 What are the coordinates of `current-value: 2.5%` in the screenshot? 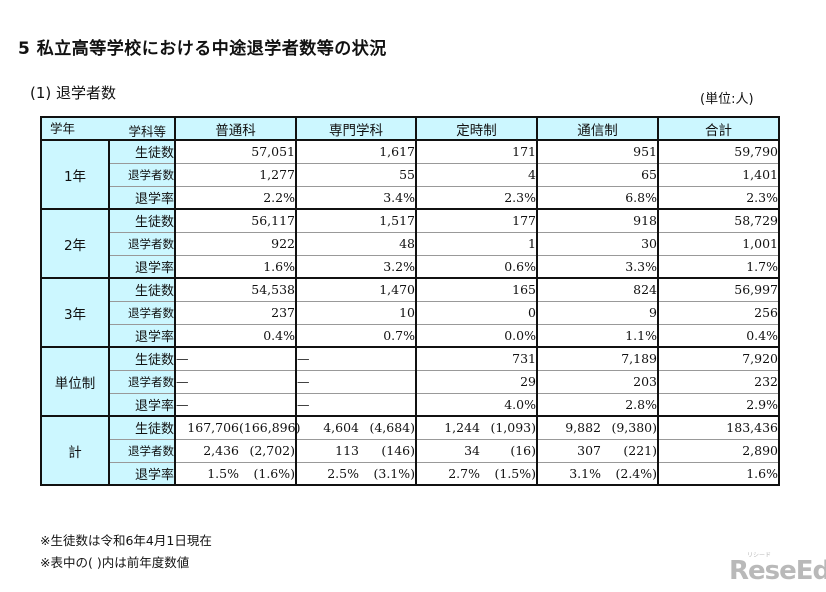 It's located at (343, 473).